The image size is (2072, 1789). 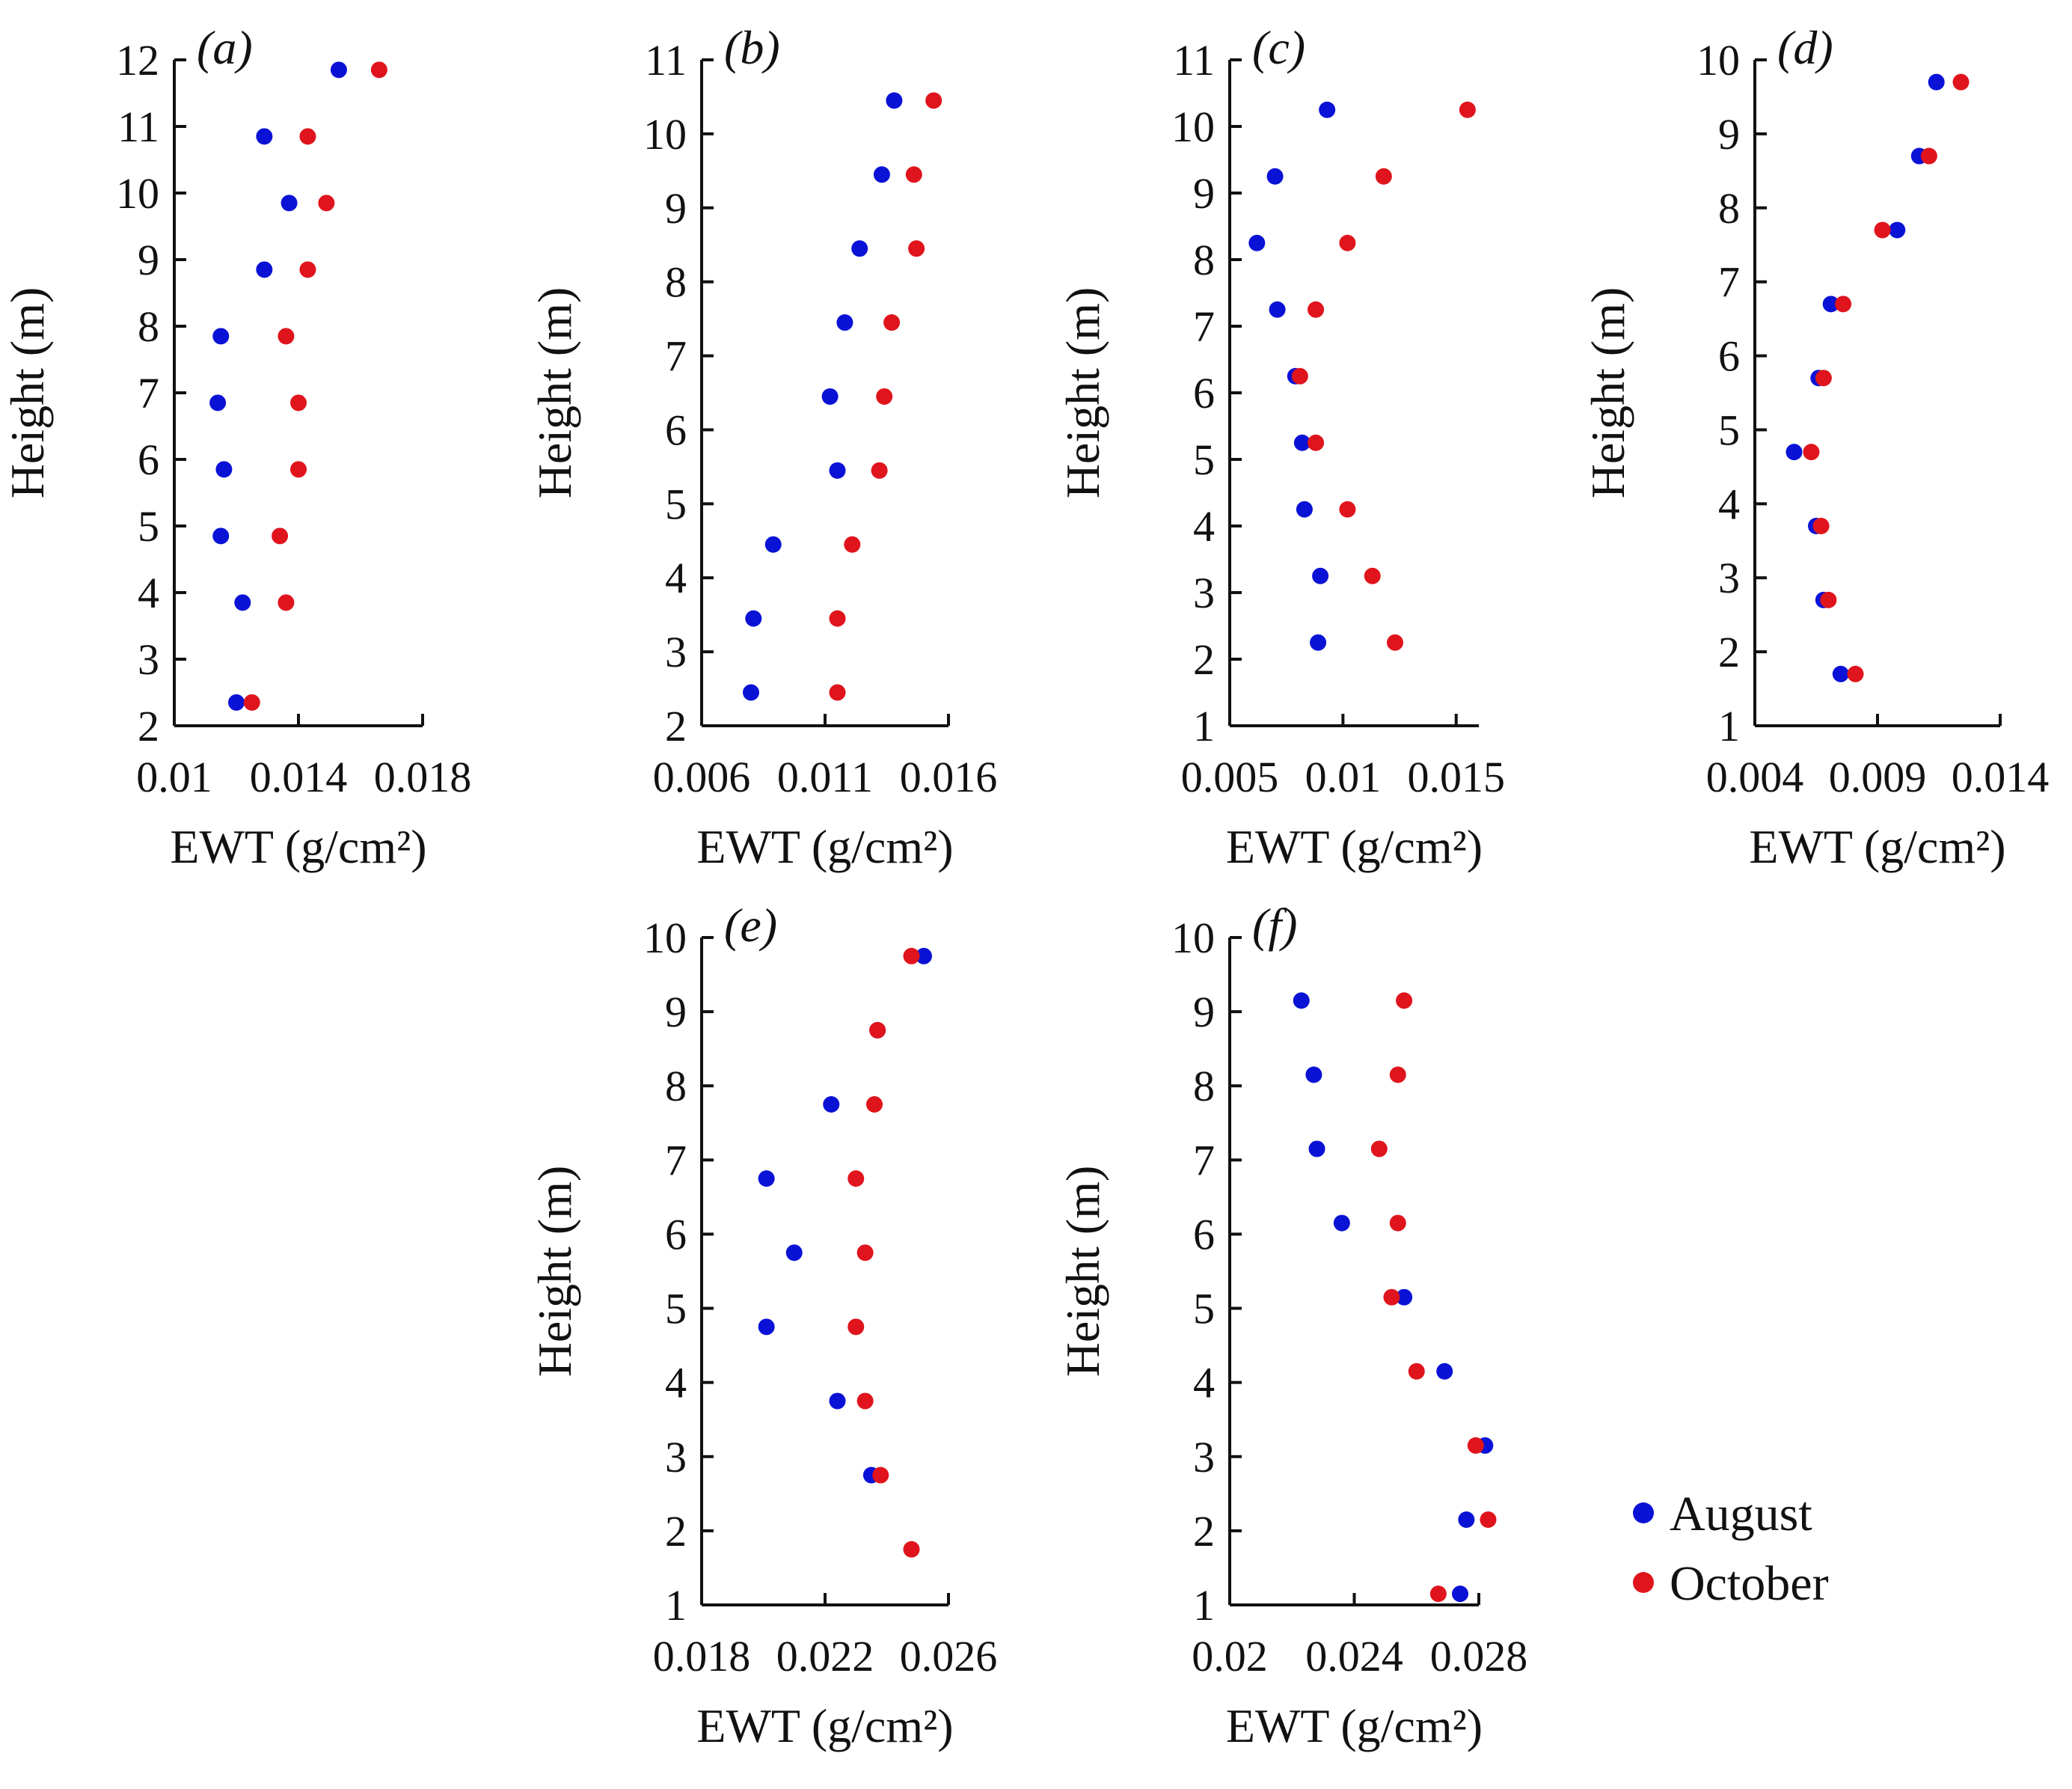 I want to click on y-tick-label: 11, so click(x=1194, y=61).